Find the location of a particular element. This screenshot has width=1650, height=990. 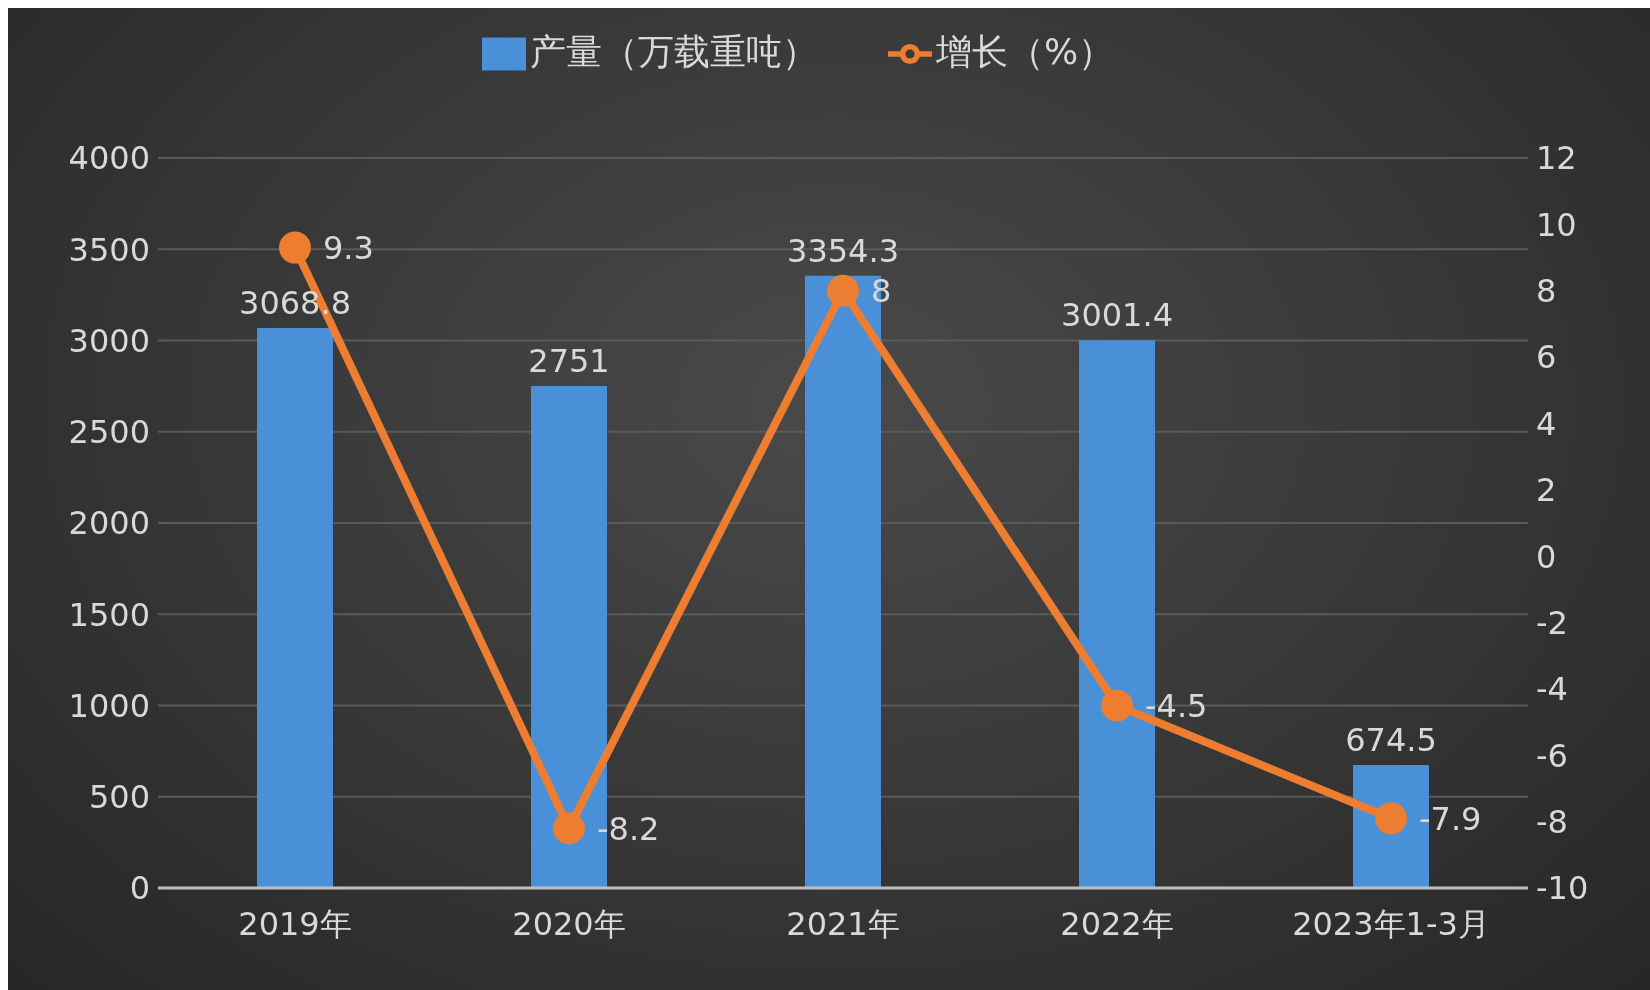

y2-tick-label: 0 is located at coordinates (1546, 556).